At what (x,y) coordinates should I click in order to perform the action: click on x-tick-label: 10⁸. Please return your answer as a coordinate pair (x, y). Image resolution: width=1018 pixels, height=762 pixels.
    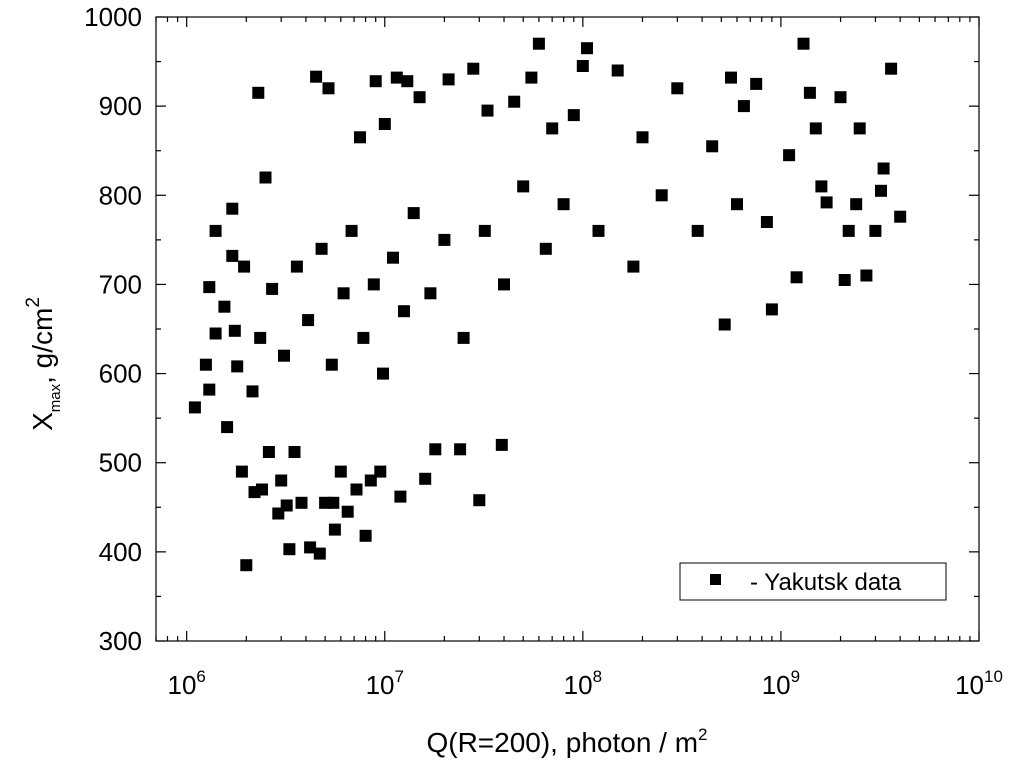
    Looking at the image, I should click on (583, 683).